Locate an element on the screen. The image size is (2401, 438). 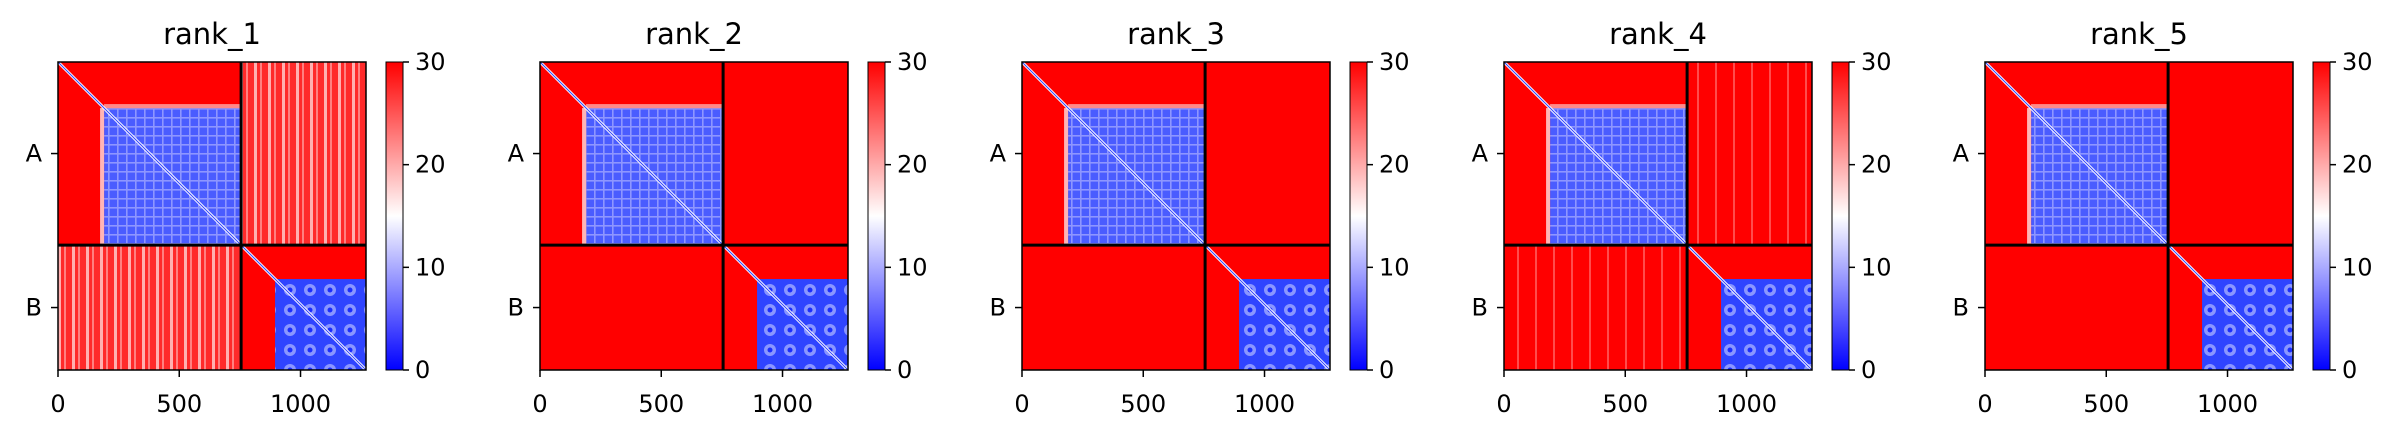
panel-title: rank_4 is located at coordinates (1658, 34).